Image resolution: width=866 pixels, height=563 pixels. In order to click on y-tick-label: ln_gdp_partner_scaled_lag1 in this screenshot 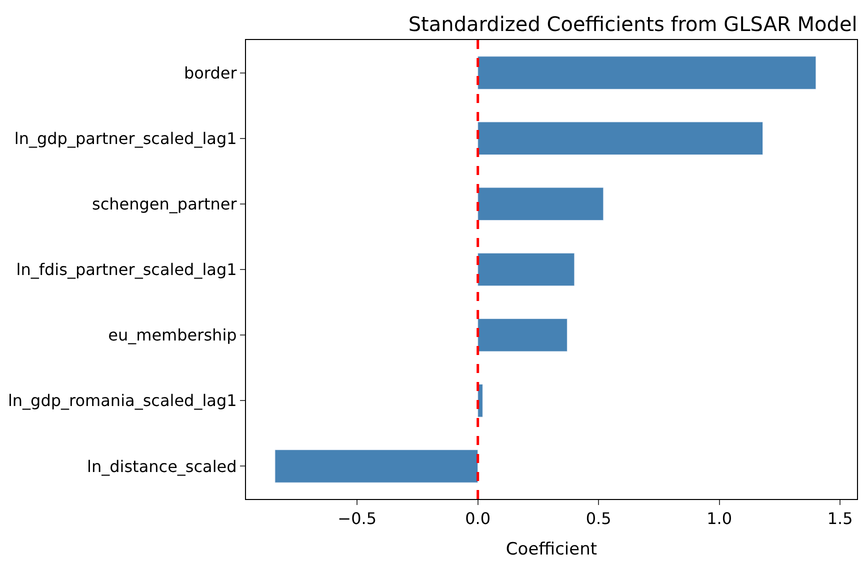, I will do `click(125, 138)`.